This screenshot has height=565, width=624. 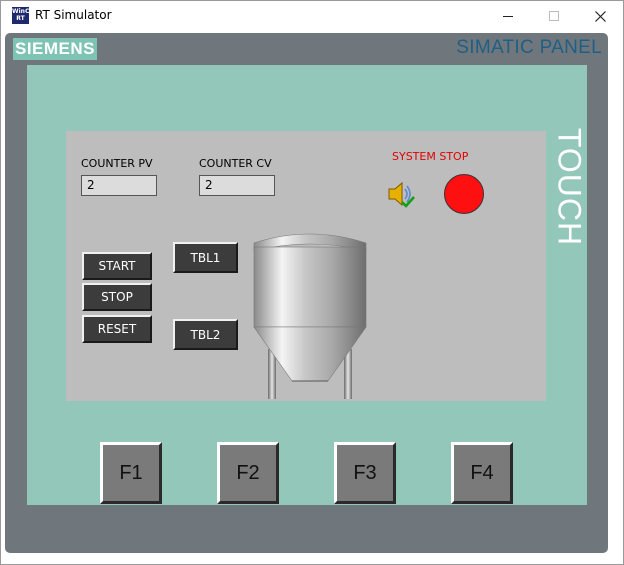 I want to click on counter-cv-field: 2, so click(x=237, y=185).